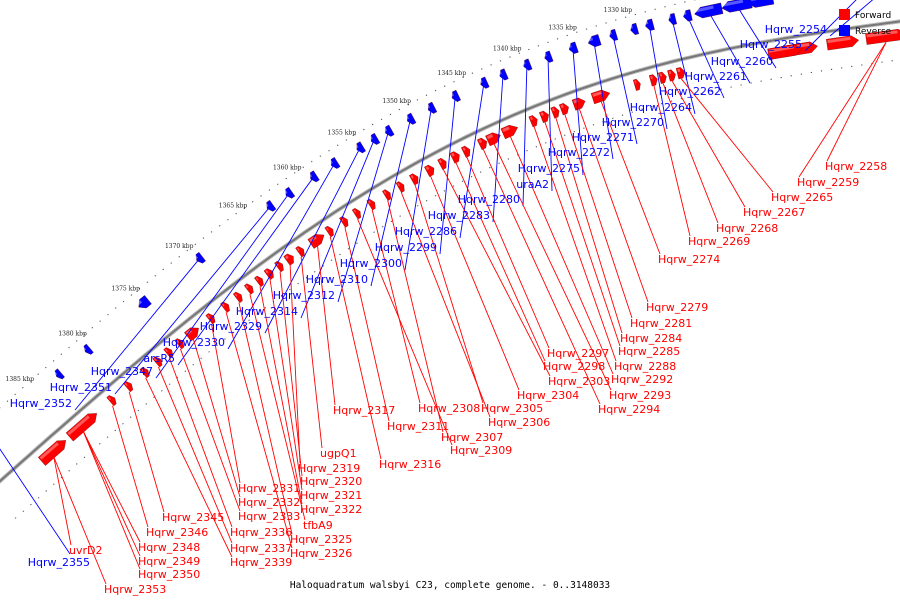 Image resolution: width=900 pixels, height=600 pixels. Describe the element at coordinates (645, 366) in the screenshot. I see `gene-label: Hqrw_2288` at that location.